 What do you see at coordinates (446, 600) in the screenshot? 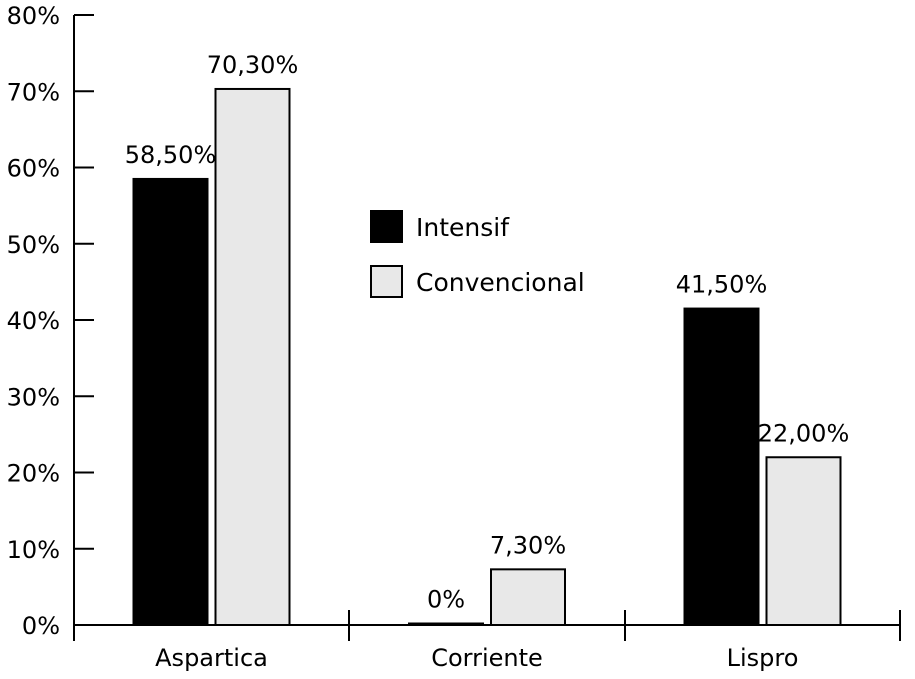
I see `data-label: 0%` at bounding box center [446, 600].